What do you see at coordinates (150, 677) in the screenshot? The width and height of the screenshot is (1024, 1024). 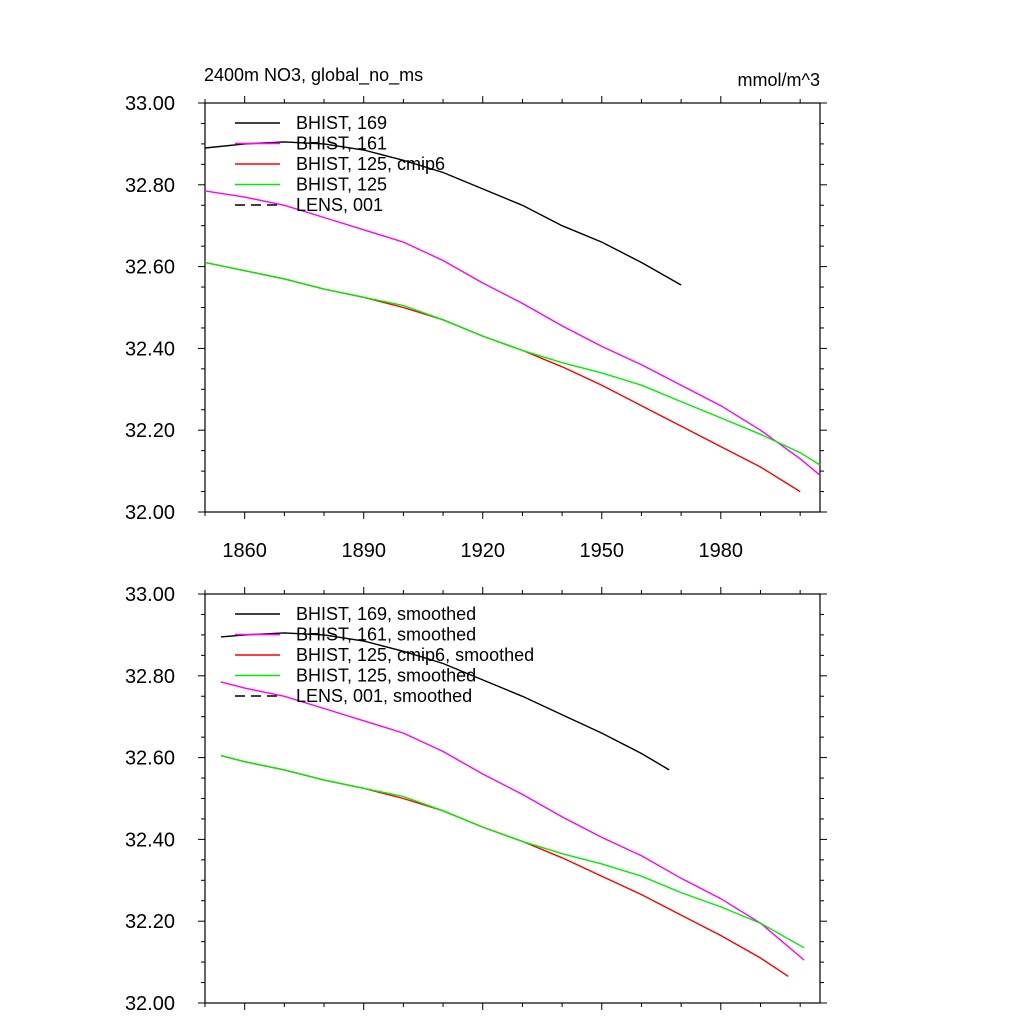 I see `bottom-y-tick-label: 32.80` at bounding box center [150, 677].